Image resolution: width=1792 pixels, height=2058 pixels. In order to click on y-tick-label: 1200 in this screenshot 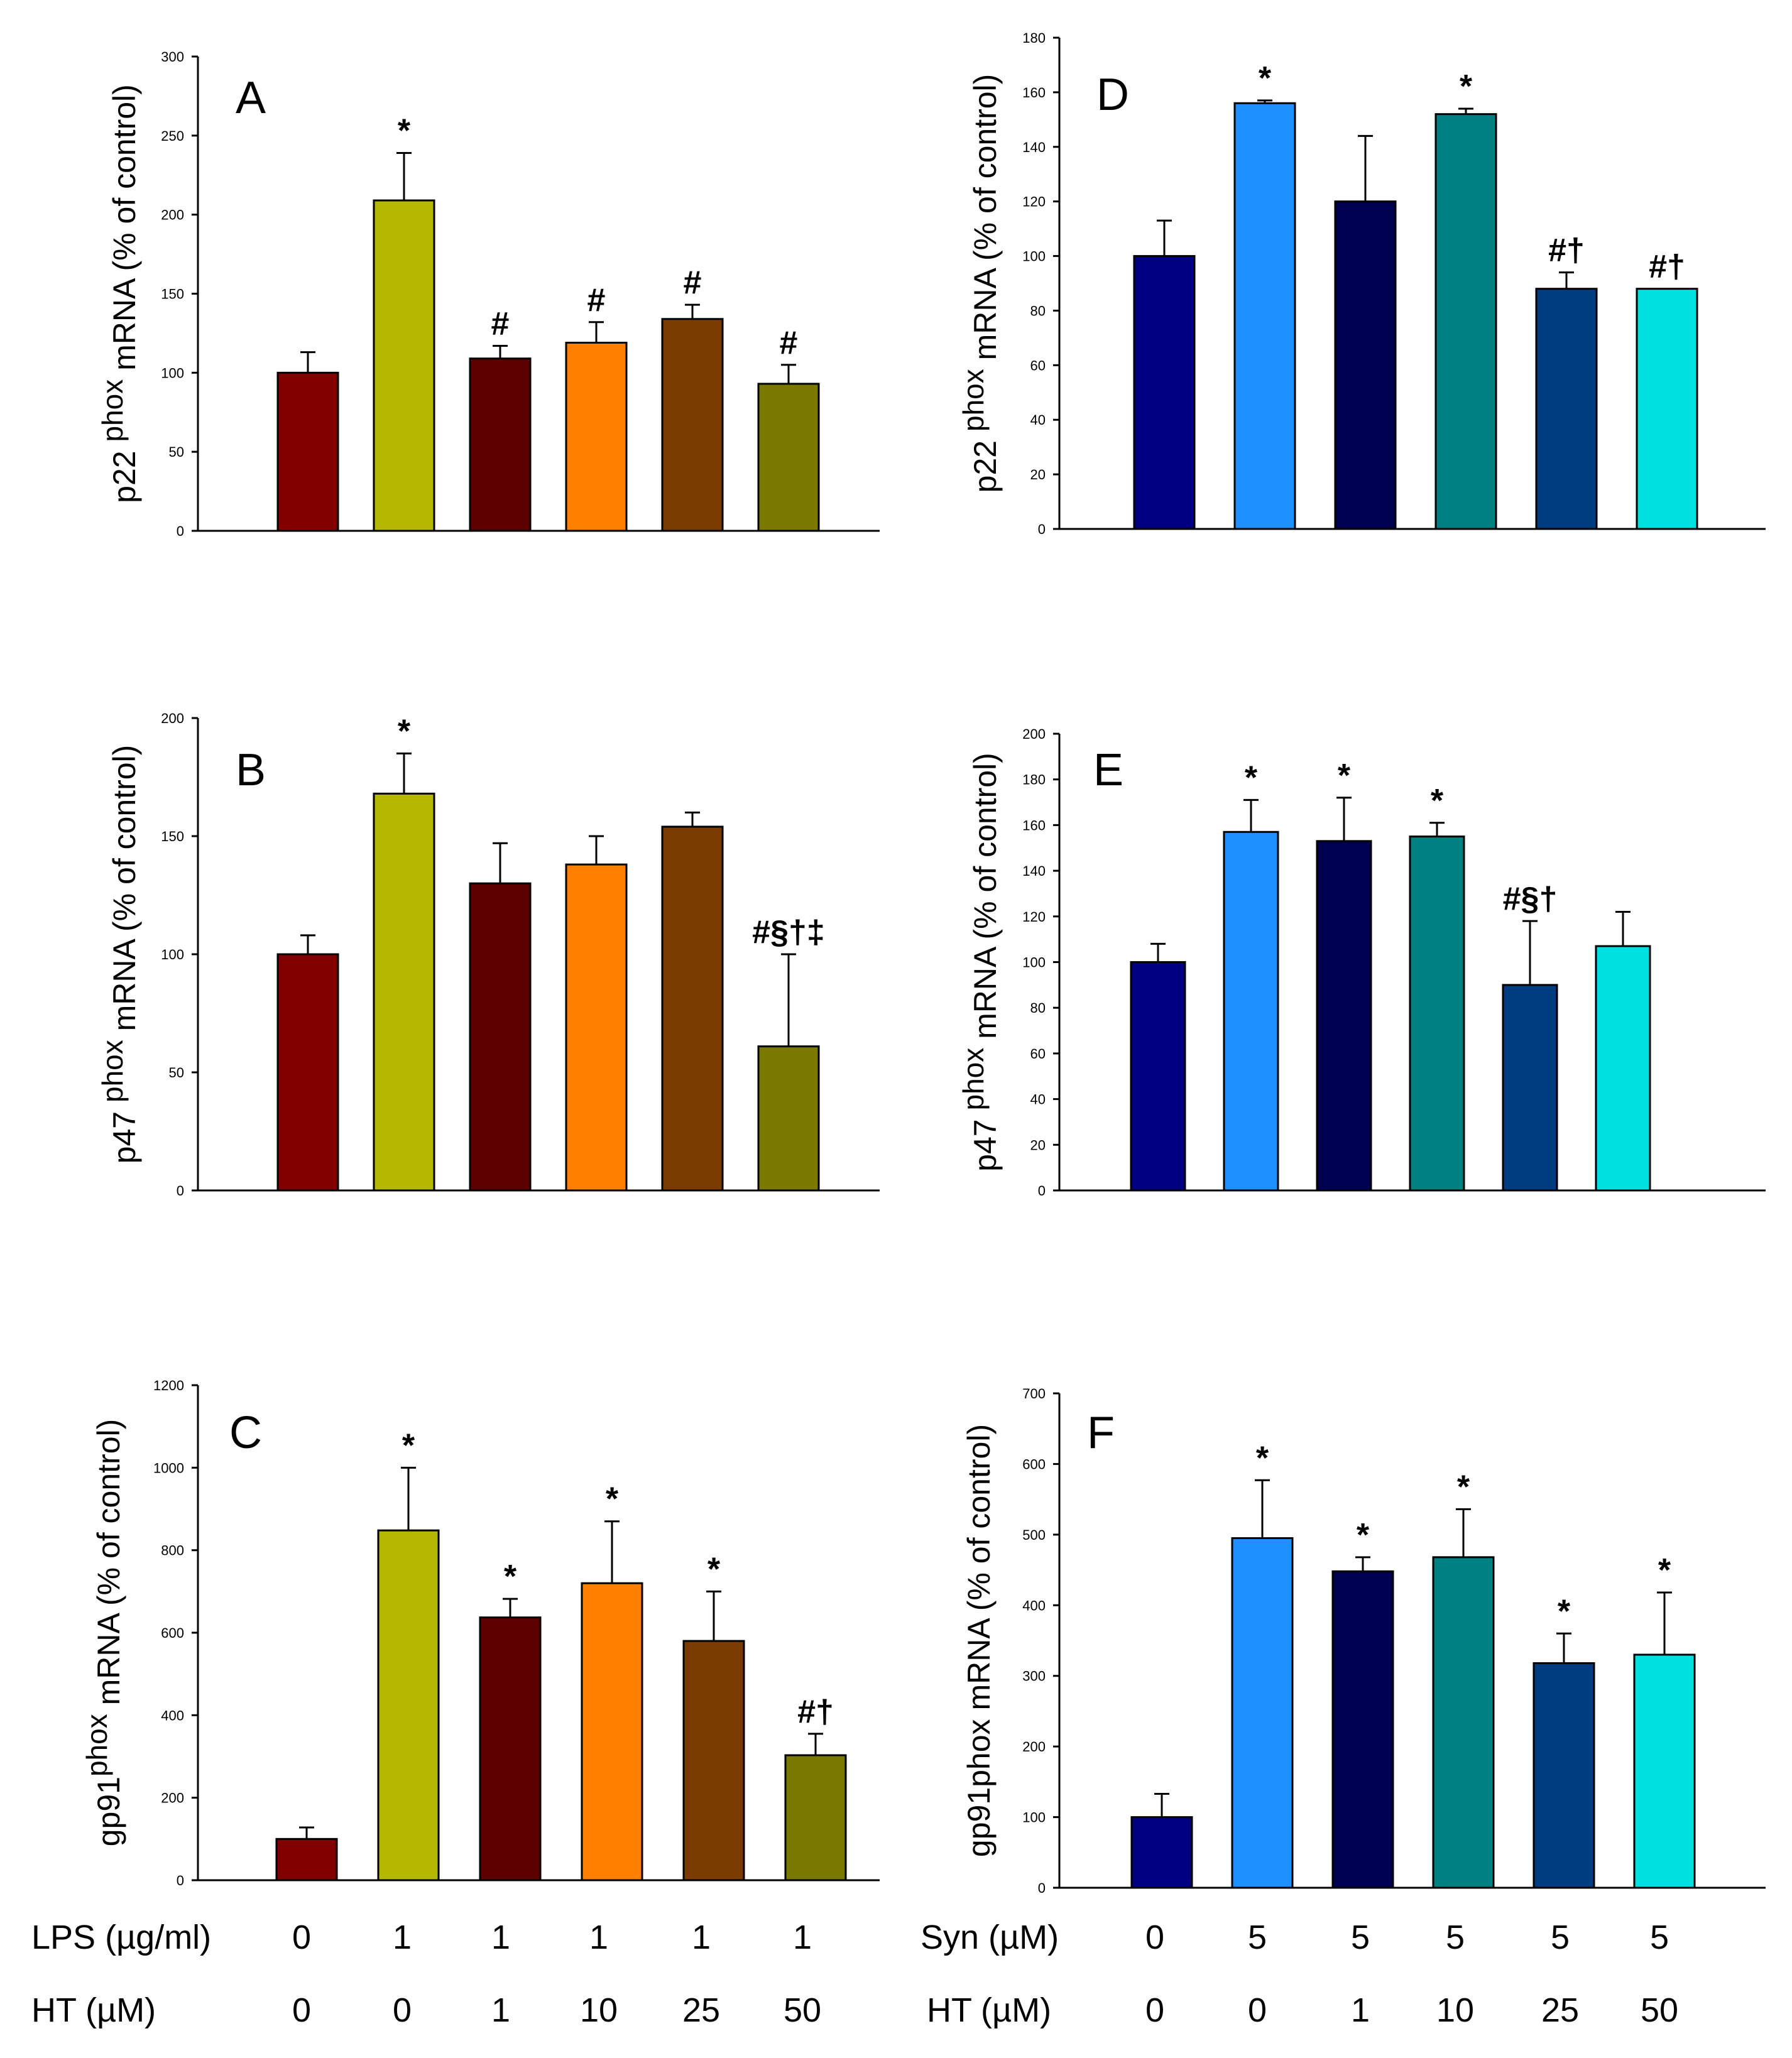, I will do `click(168, 1385)`.